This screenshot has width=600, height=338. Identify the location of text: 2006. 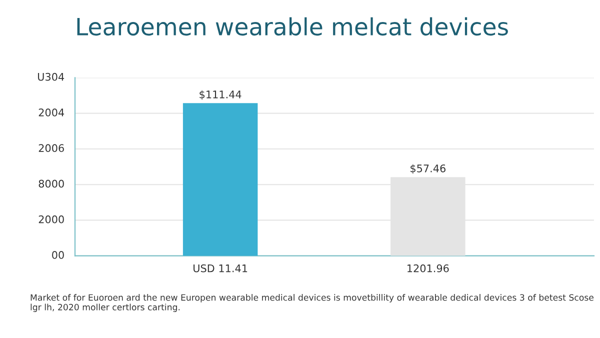
(51, 148).